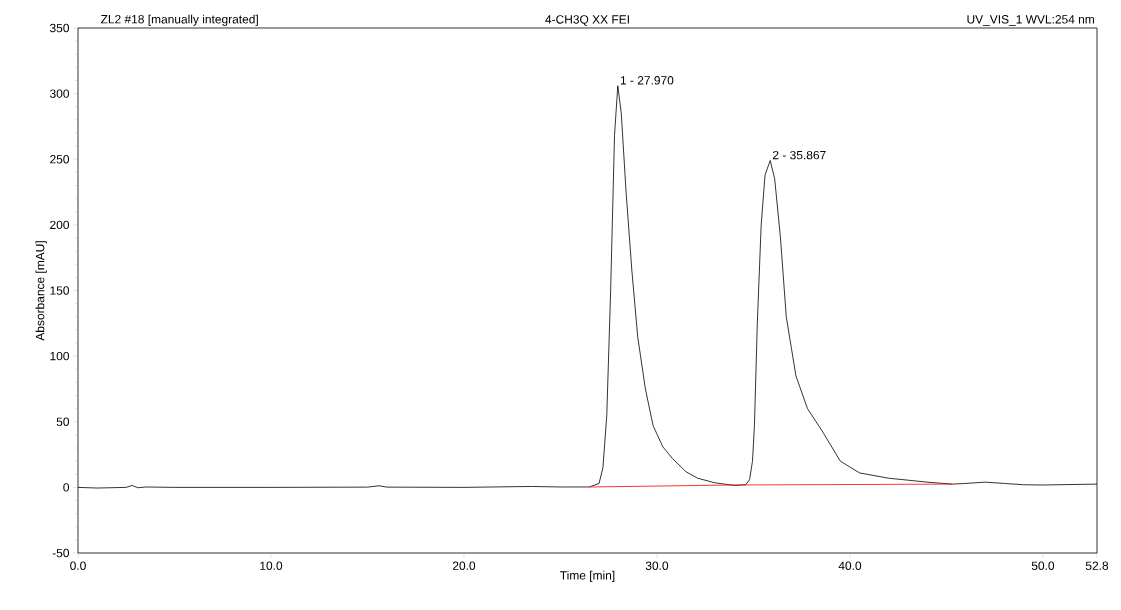 The height and width of the screenshot is (610, 1121). What do you see at coordinates (61, 553) in the screenshot?
I see `y-tick-label: -50` at bounding box center [61, 553].